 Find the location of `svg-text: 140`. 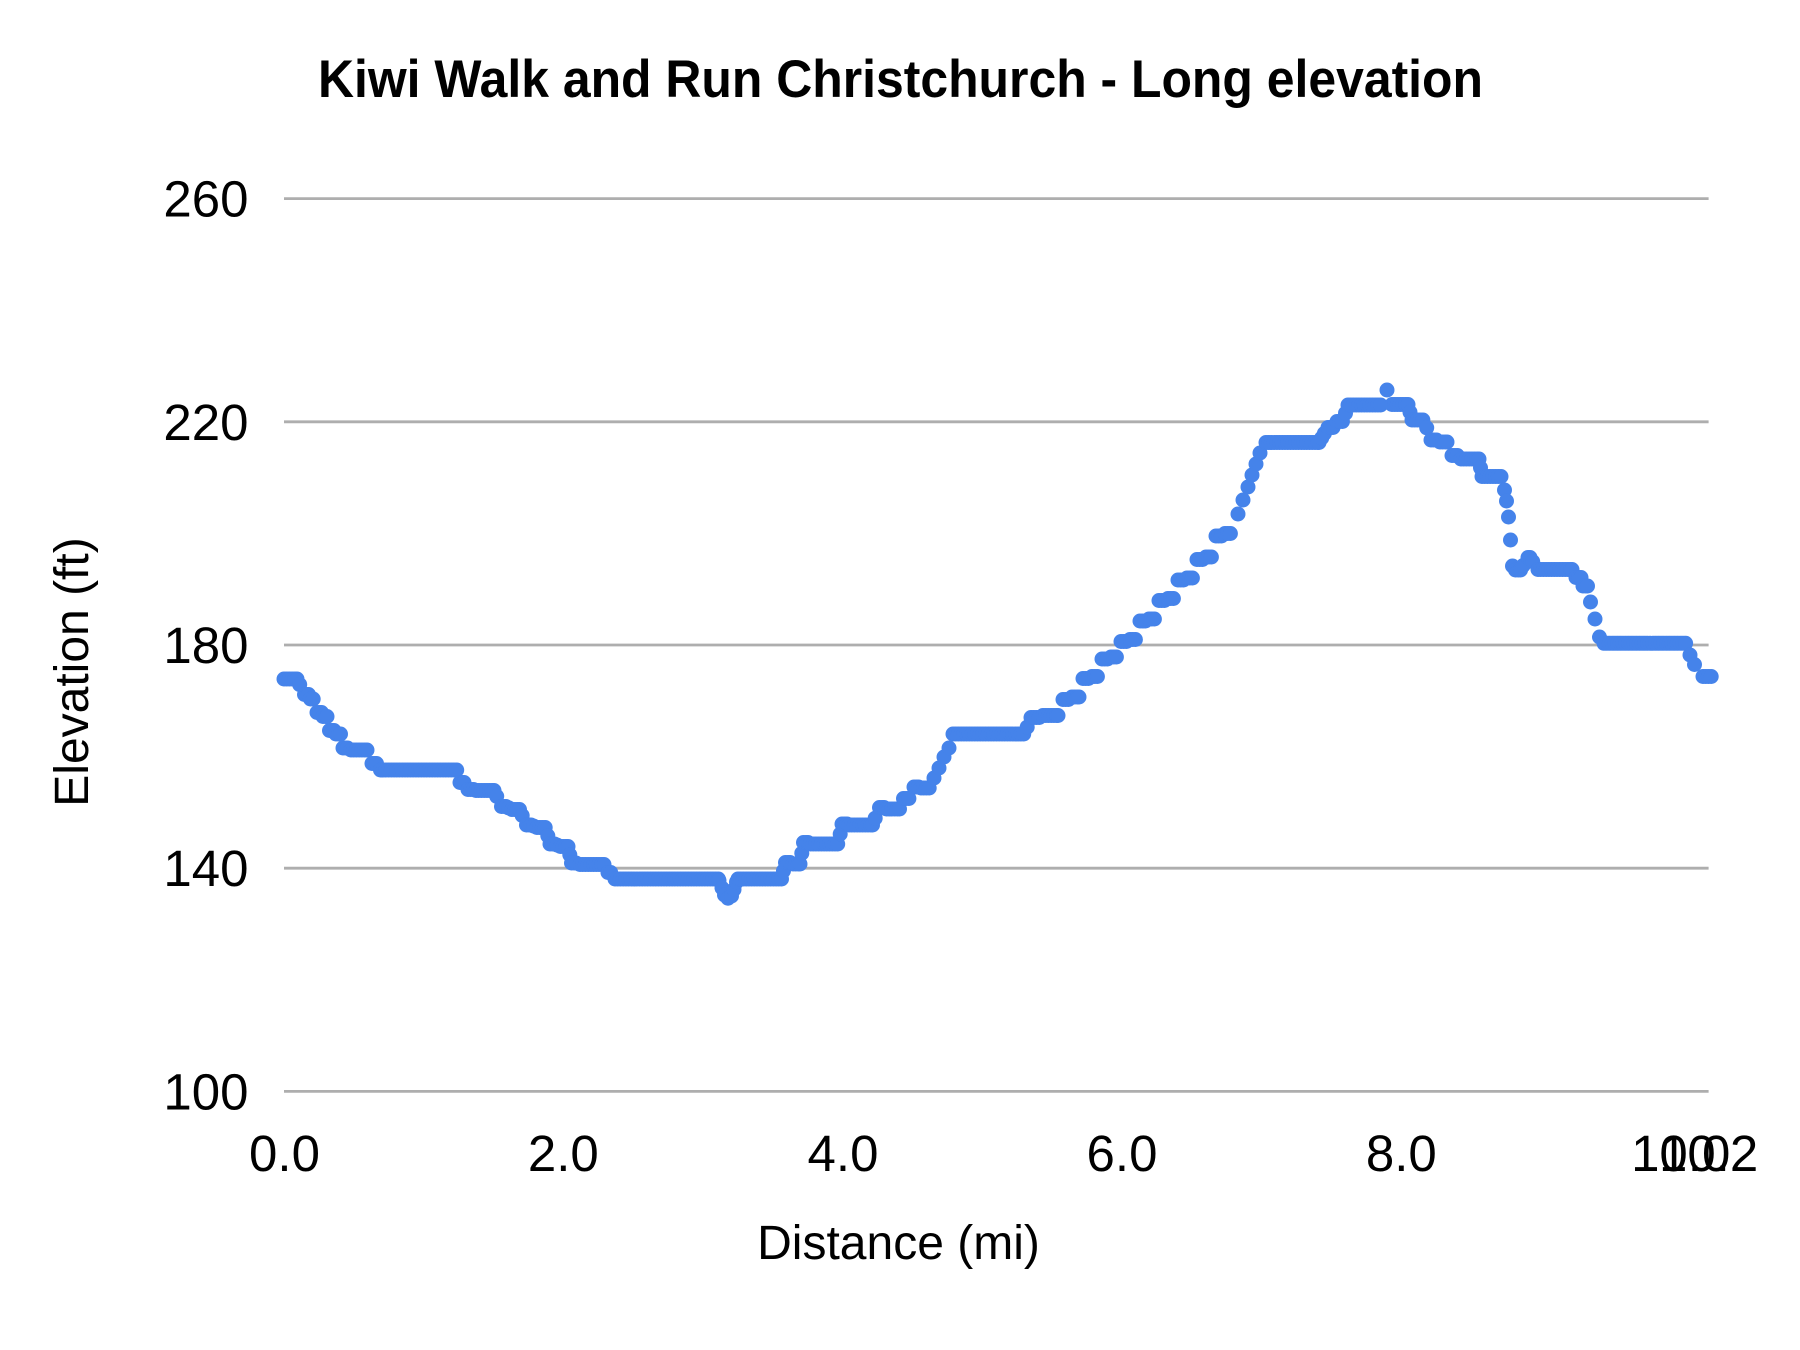

svg-text: 140 is located at coordinates (205, 868).